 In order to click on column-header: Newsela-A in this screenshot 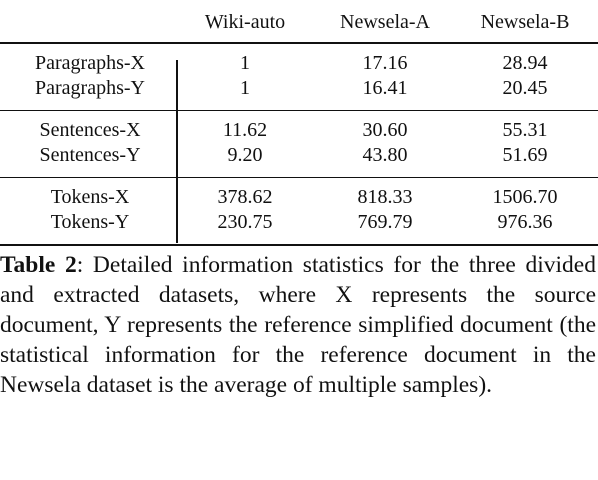, I will do `click(385, 22)`.